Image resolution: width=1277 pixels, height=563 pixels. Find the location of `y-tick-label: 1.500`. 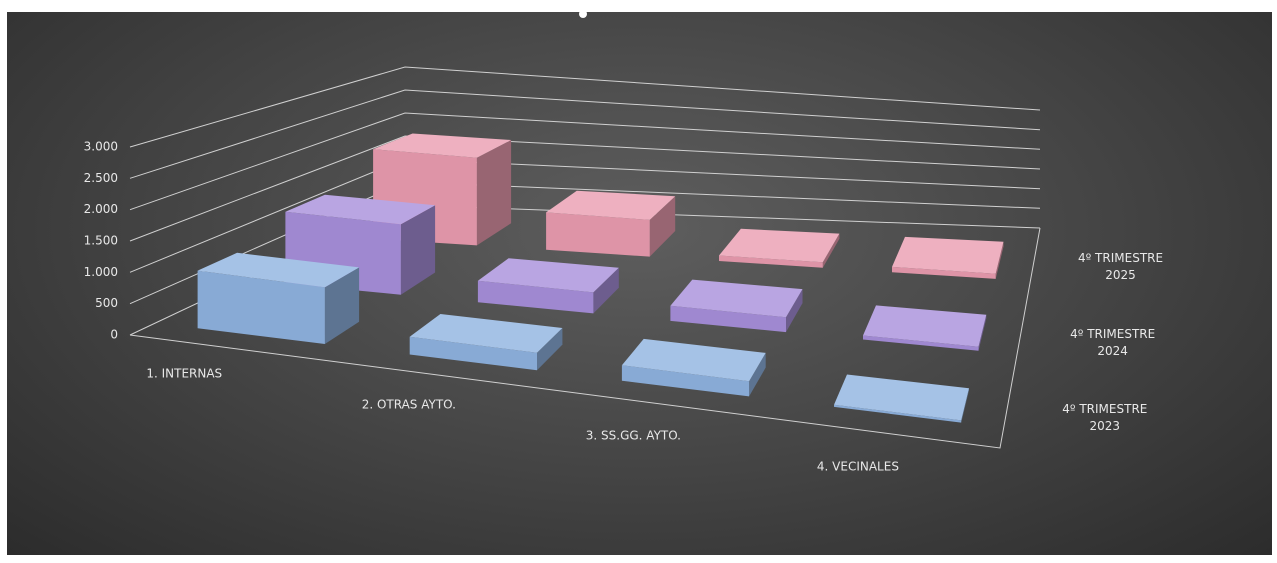

y-tick-label: 1.500 is located at coordinates (101, 241).